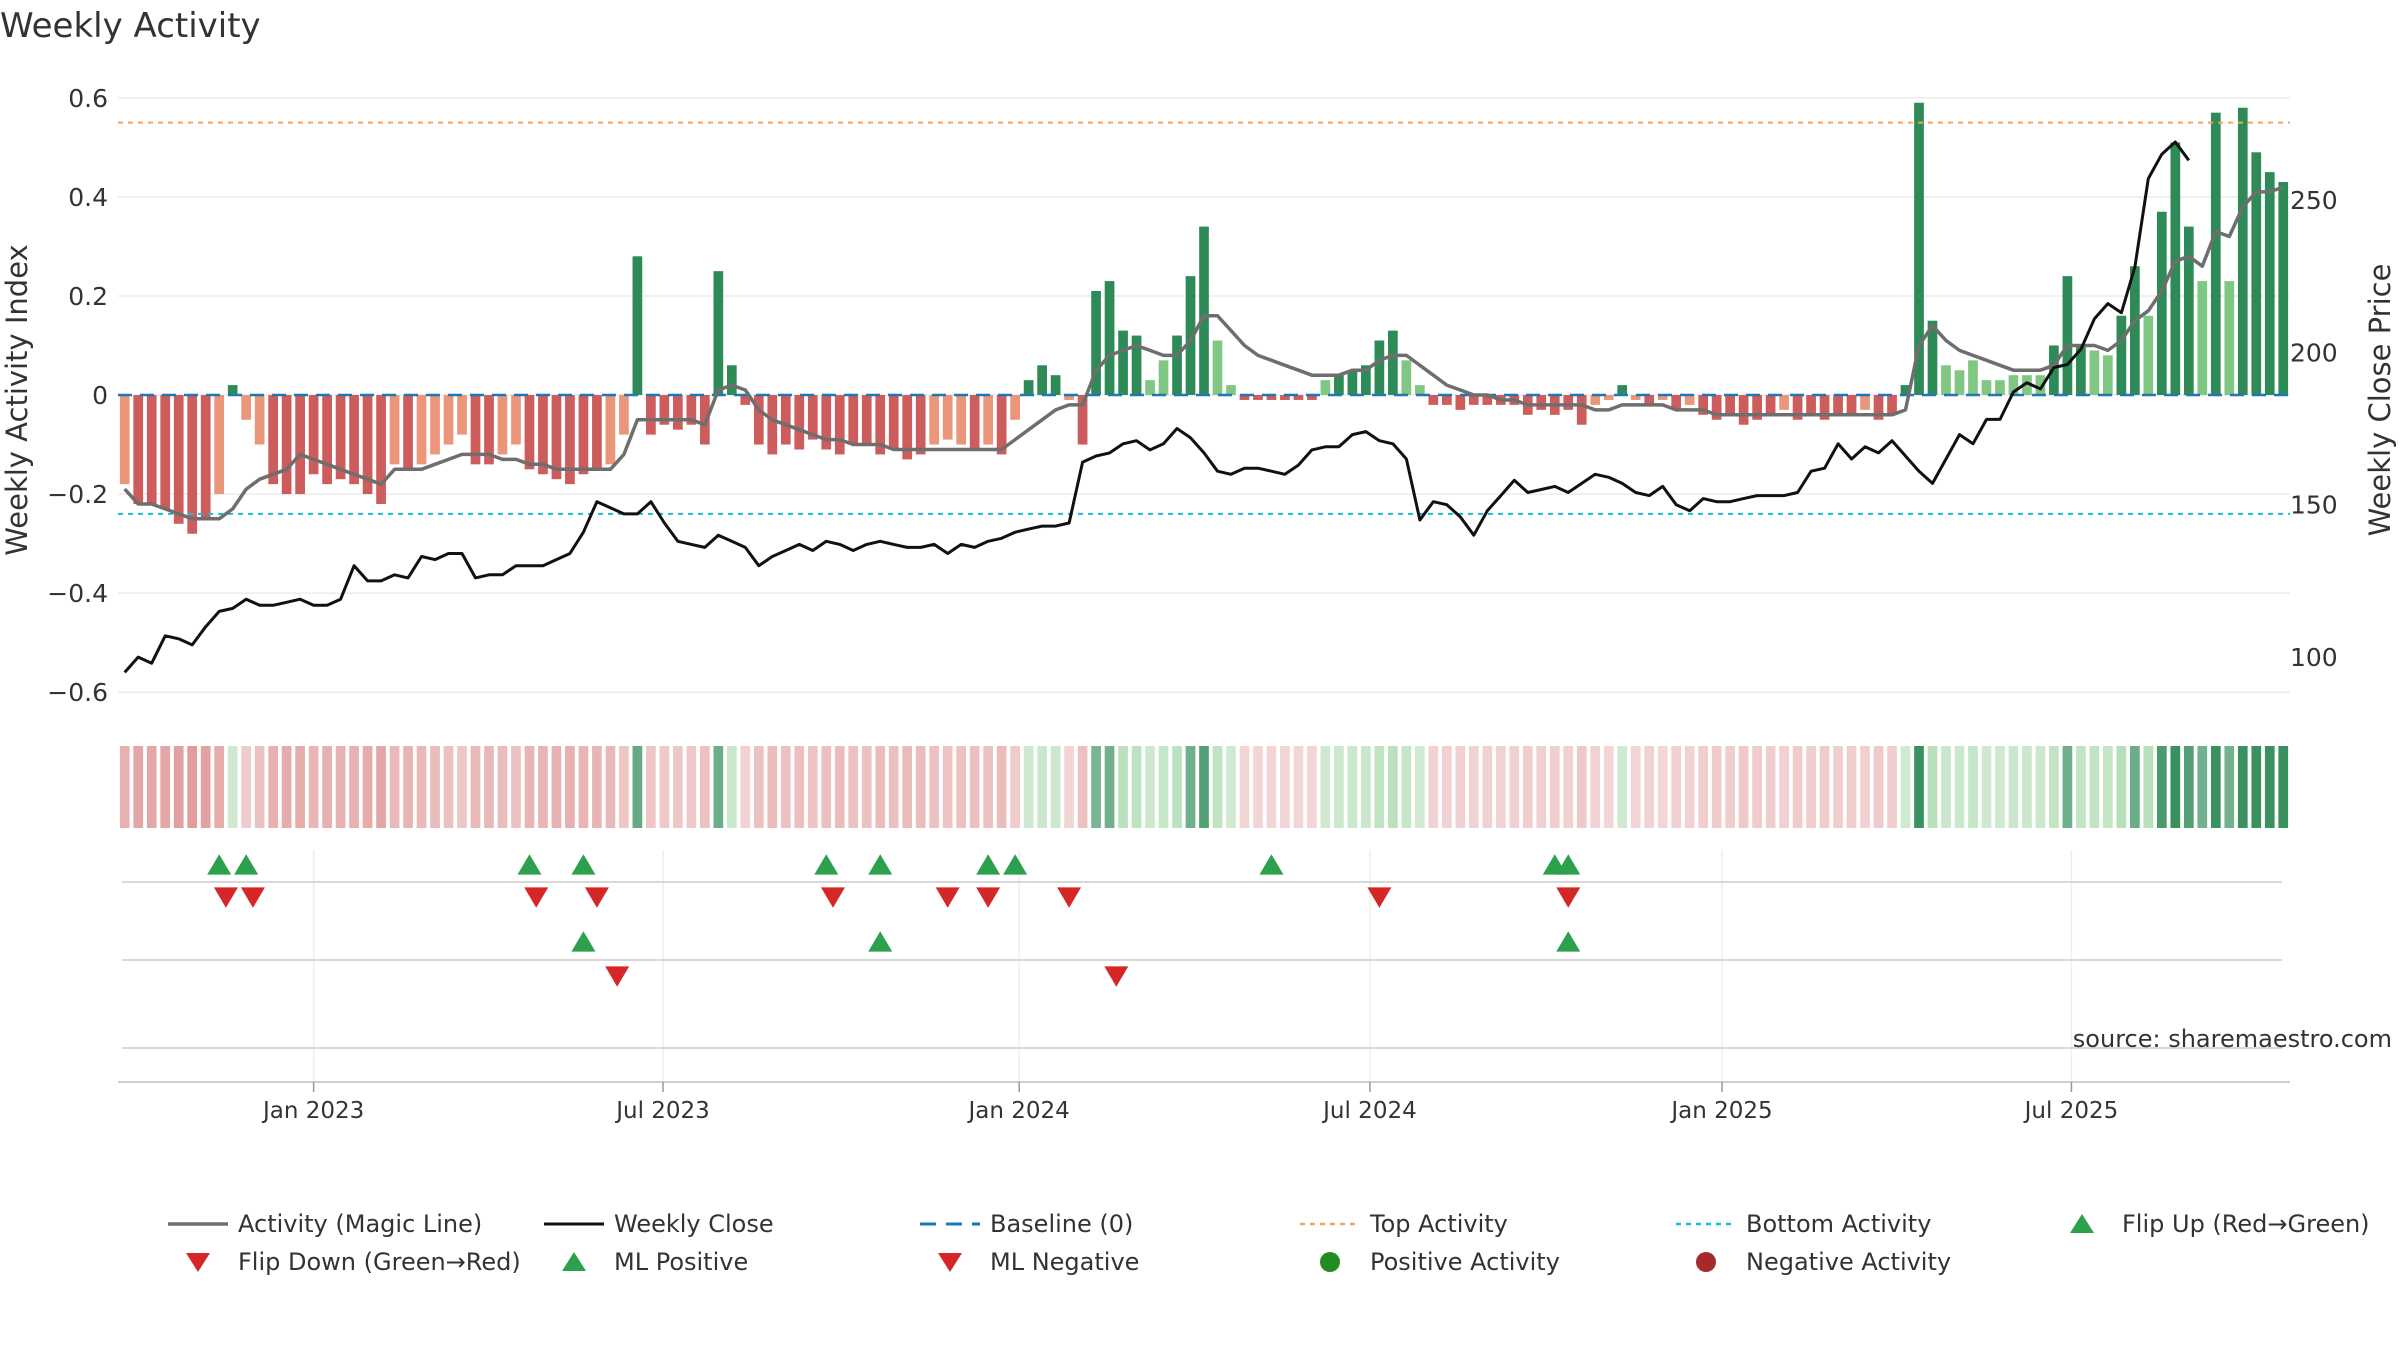  I want to click on legend-item-positive: Positive Activity, so click(1440, 1262).